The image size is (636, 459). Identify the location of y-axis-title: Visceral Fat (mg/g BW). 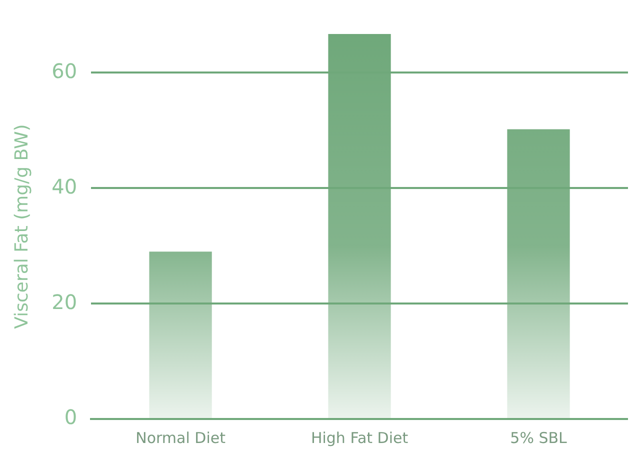
(21, 226).